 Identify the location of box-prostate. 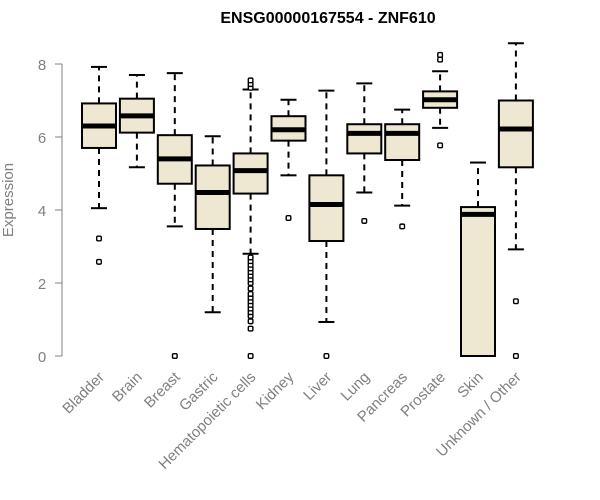
(440, 100).